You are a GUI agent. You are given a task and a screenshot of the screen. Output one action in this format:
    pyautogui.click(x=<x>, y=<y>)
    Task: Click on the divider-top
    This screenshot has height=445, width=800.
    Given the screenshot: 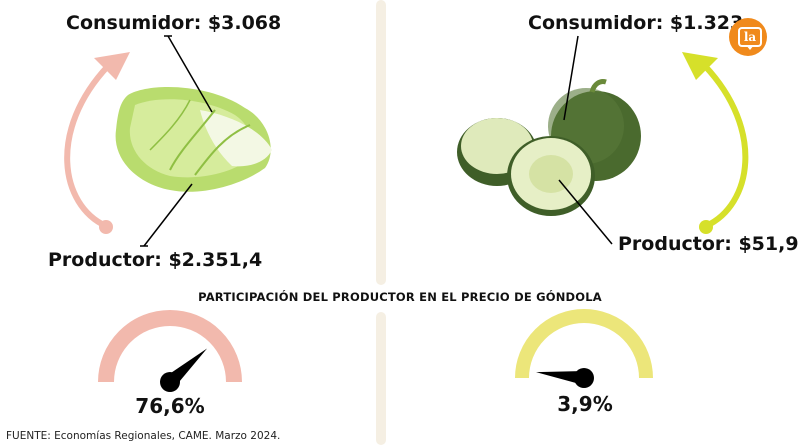 What is the action you would take?
    pyautogui.click(x=381, y=142)
    